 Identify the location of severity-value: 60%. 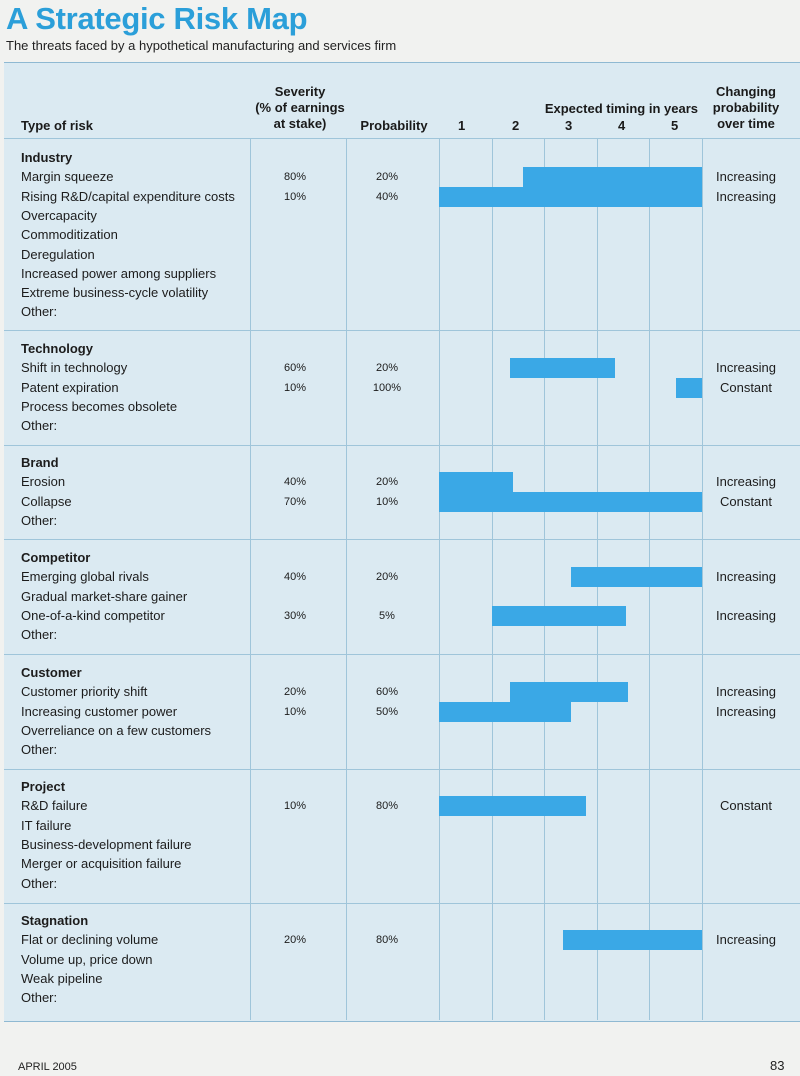
(295, 368).